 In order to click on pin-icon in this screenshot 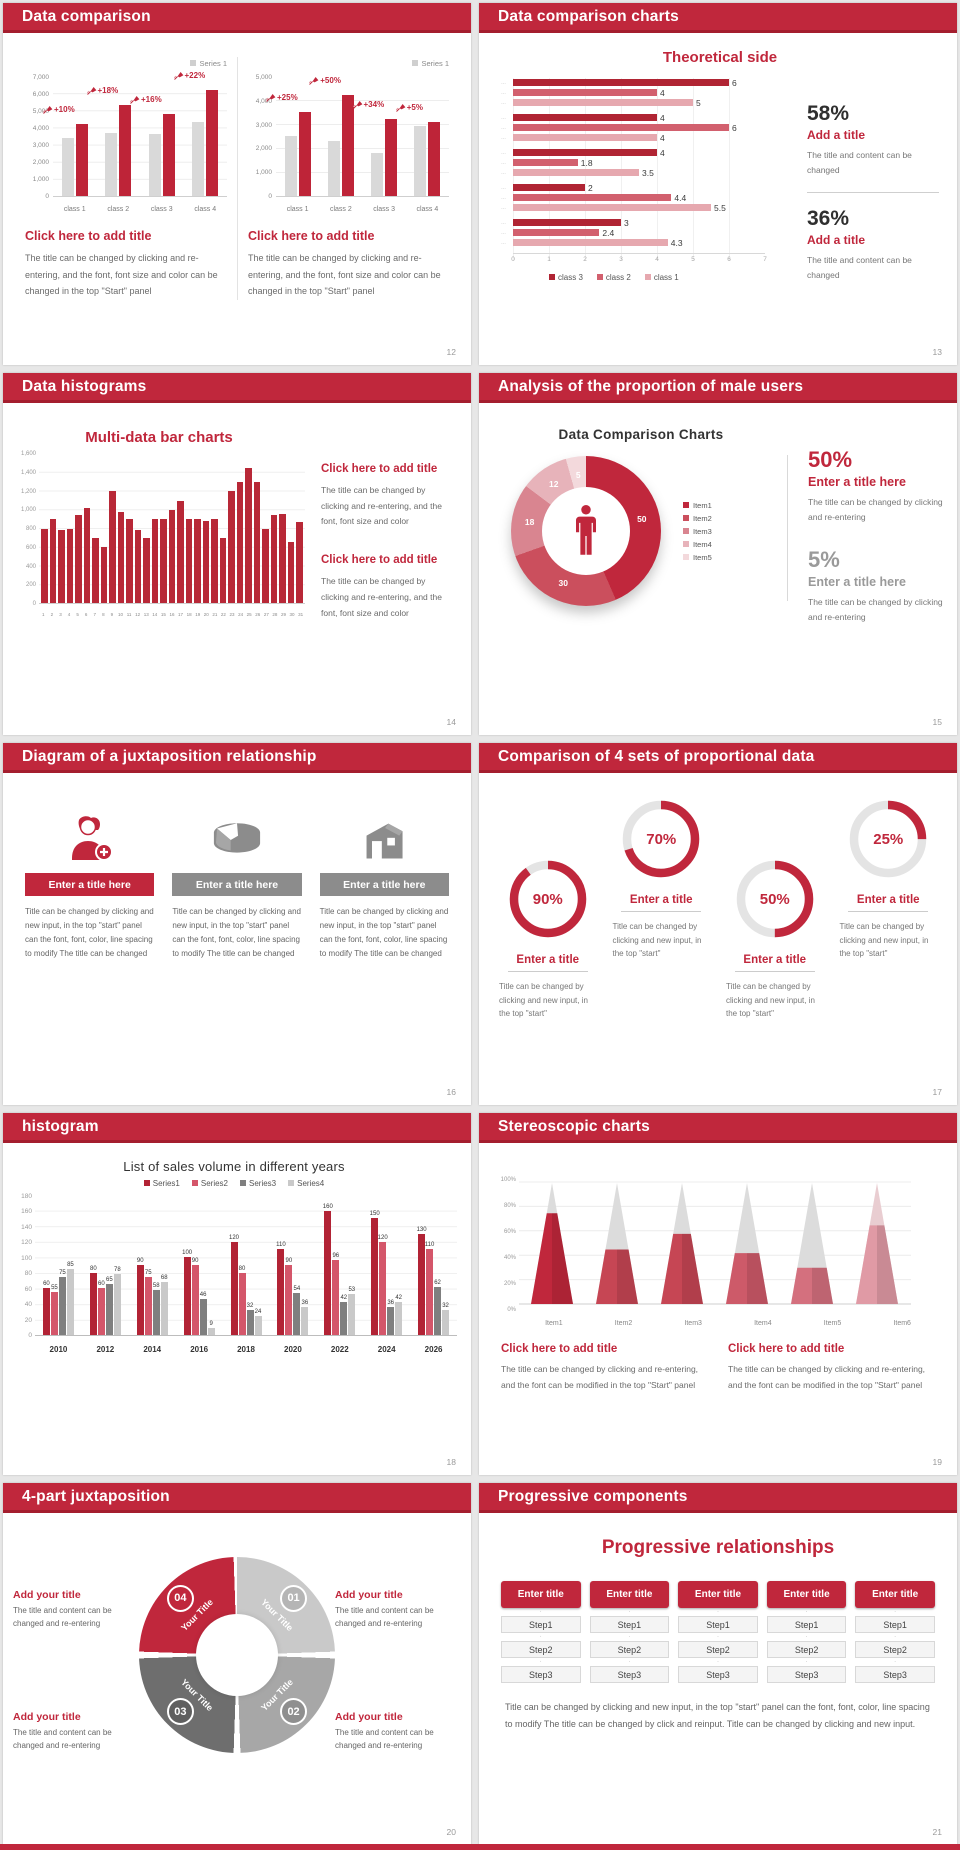, I will do `click(314, 81)`.